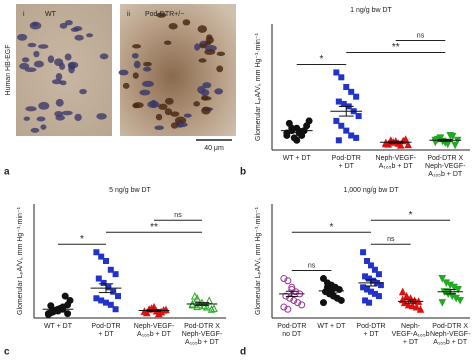 Image resolution: width=474 pixels, height=364 pixels. Describe the element at coordinates (411, 334) in the screenshot. I see `x-tick-label: VEGF-A₁₆₅b` at that location.